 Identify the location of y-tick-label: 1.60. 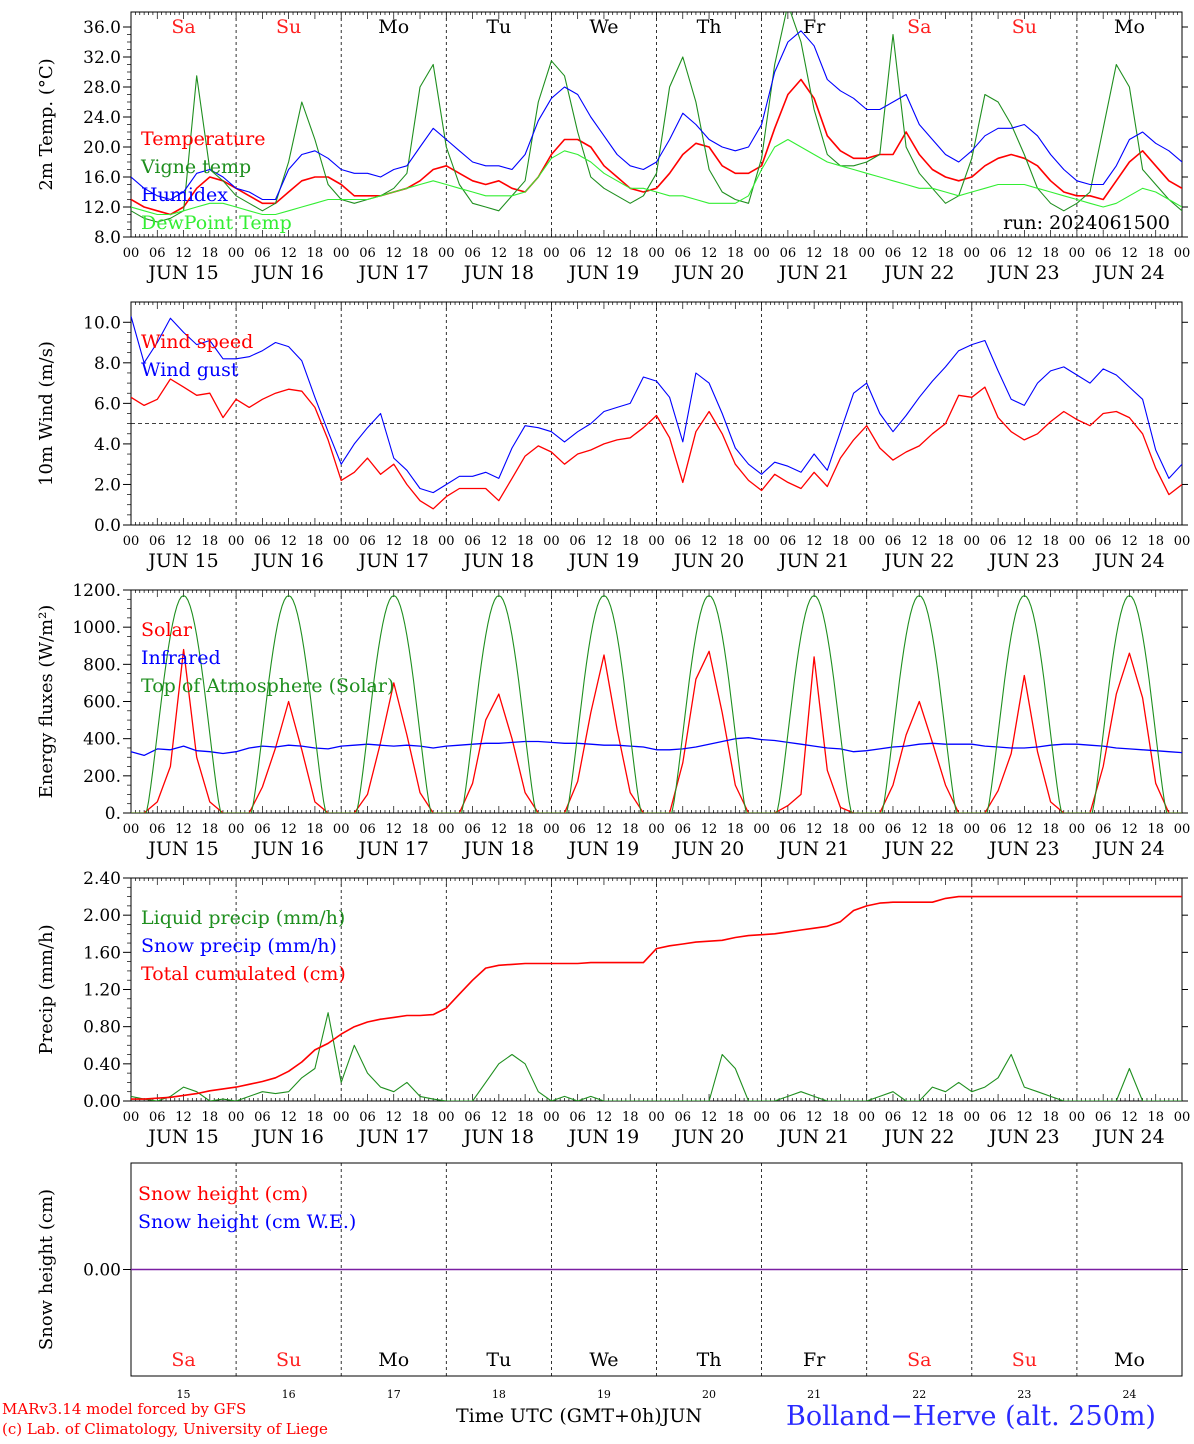
(102, 953).